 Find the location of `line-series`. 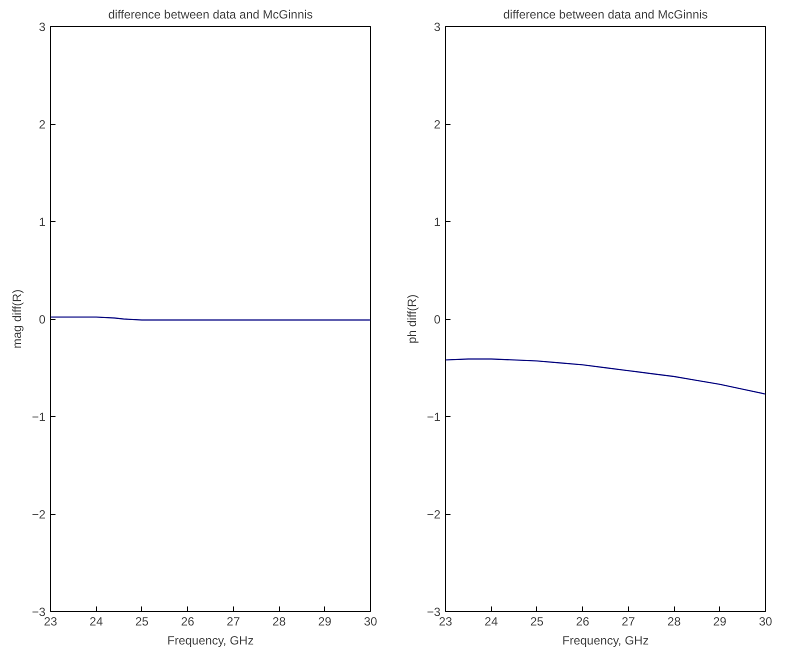

line-series is located at coordinates (606, 376).